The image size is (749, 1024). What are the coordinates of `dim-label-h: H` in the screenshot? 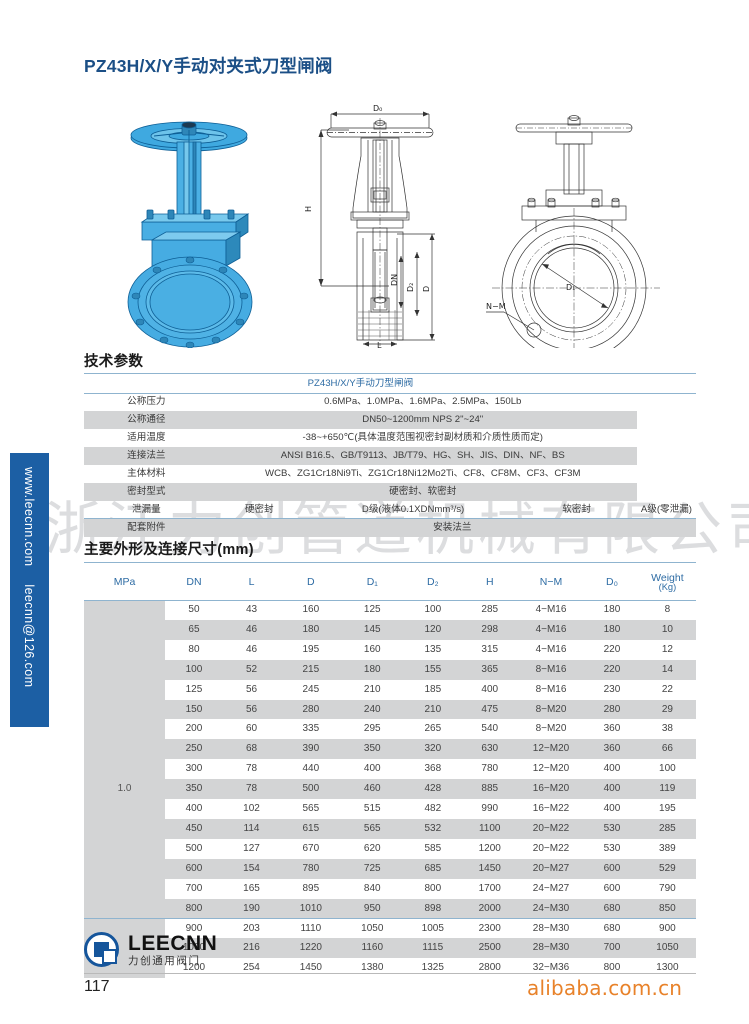 It's located at (308, 209).